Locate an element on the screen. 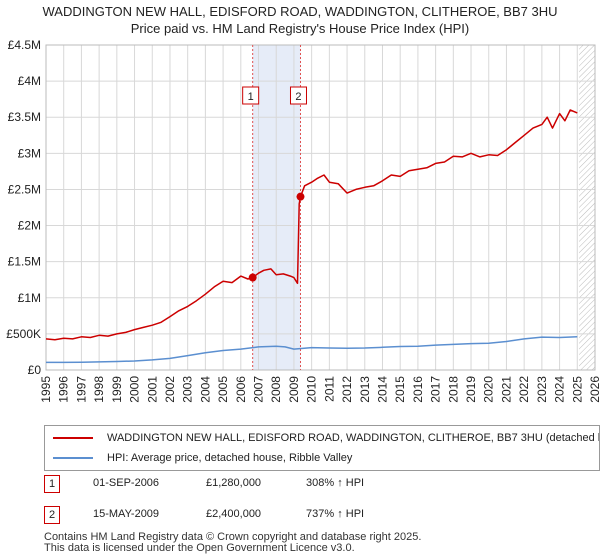 The height and width of the screenshot is (560, 600). x-tick-label: 1996 is located at coordinates (64, 389).